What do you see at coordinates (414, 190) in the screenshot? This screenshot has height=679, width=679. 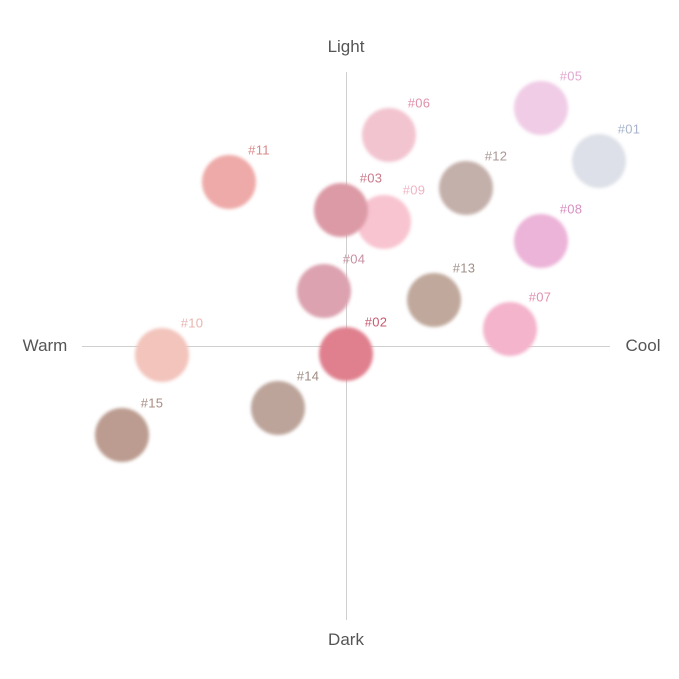 I see `swatch-code-label: #09` at bounding box center [414, 190].